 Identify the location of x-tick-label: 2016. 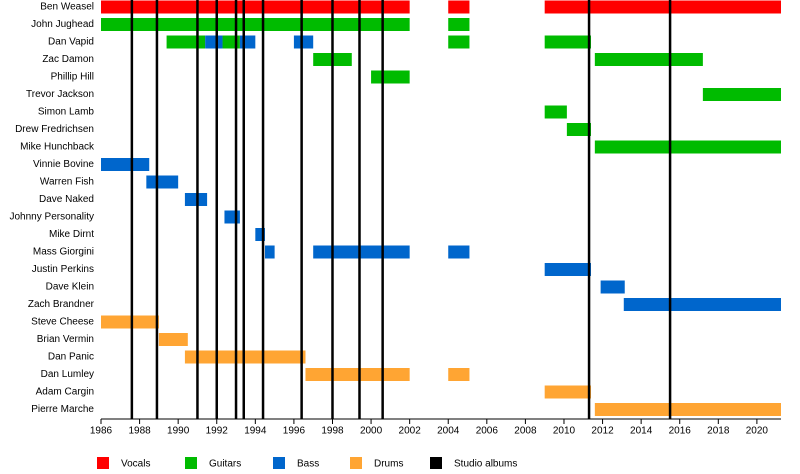
(680, 431).